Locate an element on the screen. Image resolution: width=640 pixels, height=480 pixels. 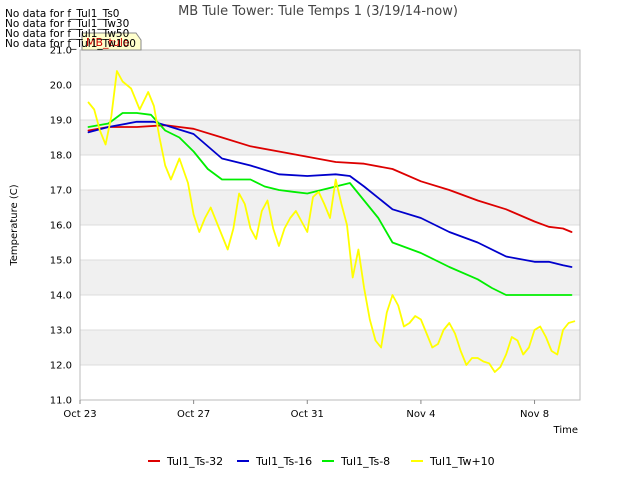
legend-item: Tul1_Ts-16 is located at coordinates (274, 461).